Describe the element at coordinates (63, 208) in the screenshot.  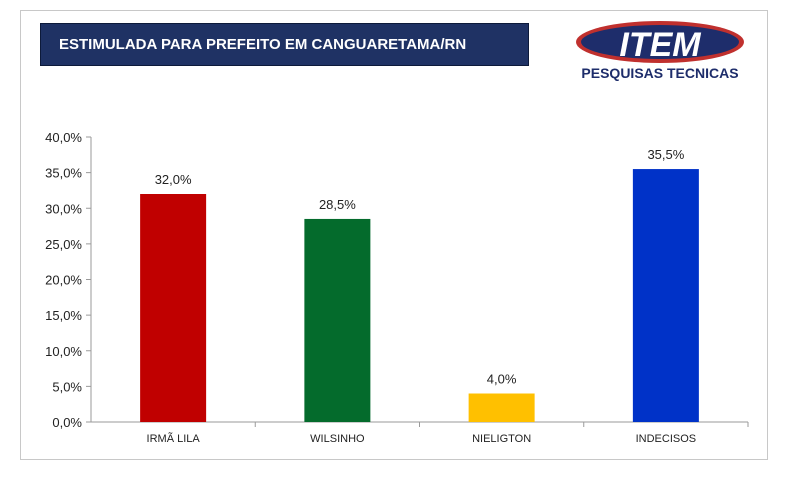
I see `y-tick-label: 30,0%` at that location.